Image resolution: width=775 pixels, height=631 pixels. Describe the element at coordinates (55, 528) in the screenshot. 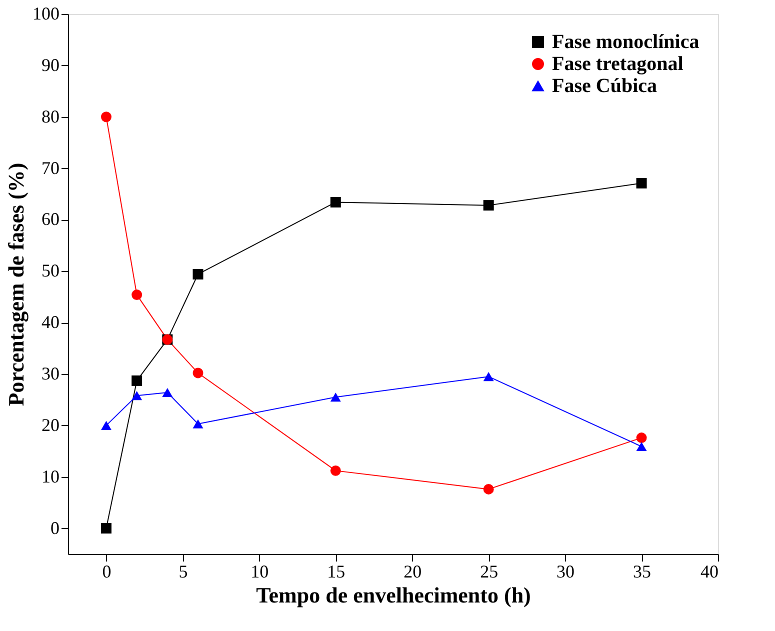

I see `y-tick-label: 0` at that location.